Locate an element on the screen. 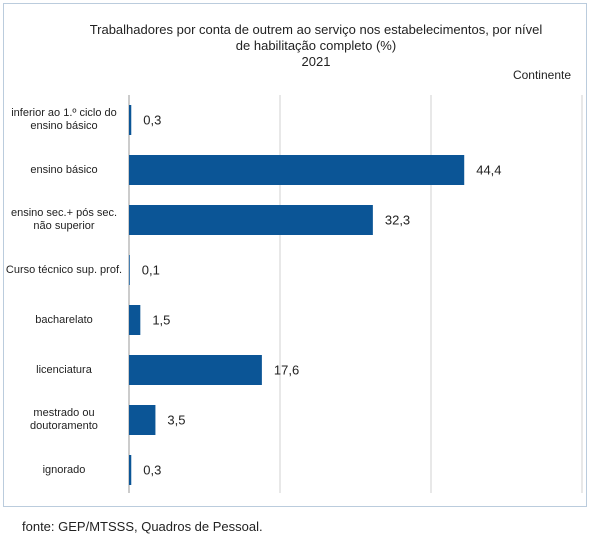 The width and height of the screenshot is (591, 537). y-tick-label: inferior ao 1.º ciclo do ensino básico is located at coordinates (64, 119).